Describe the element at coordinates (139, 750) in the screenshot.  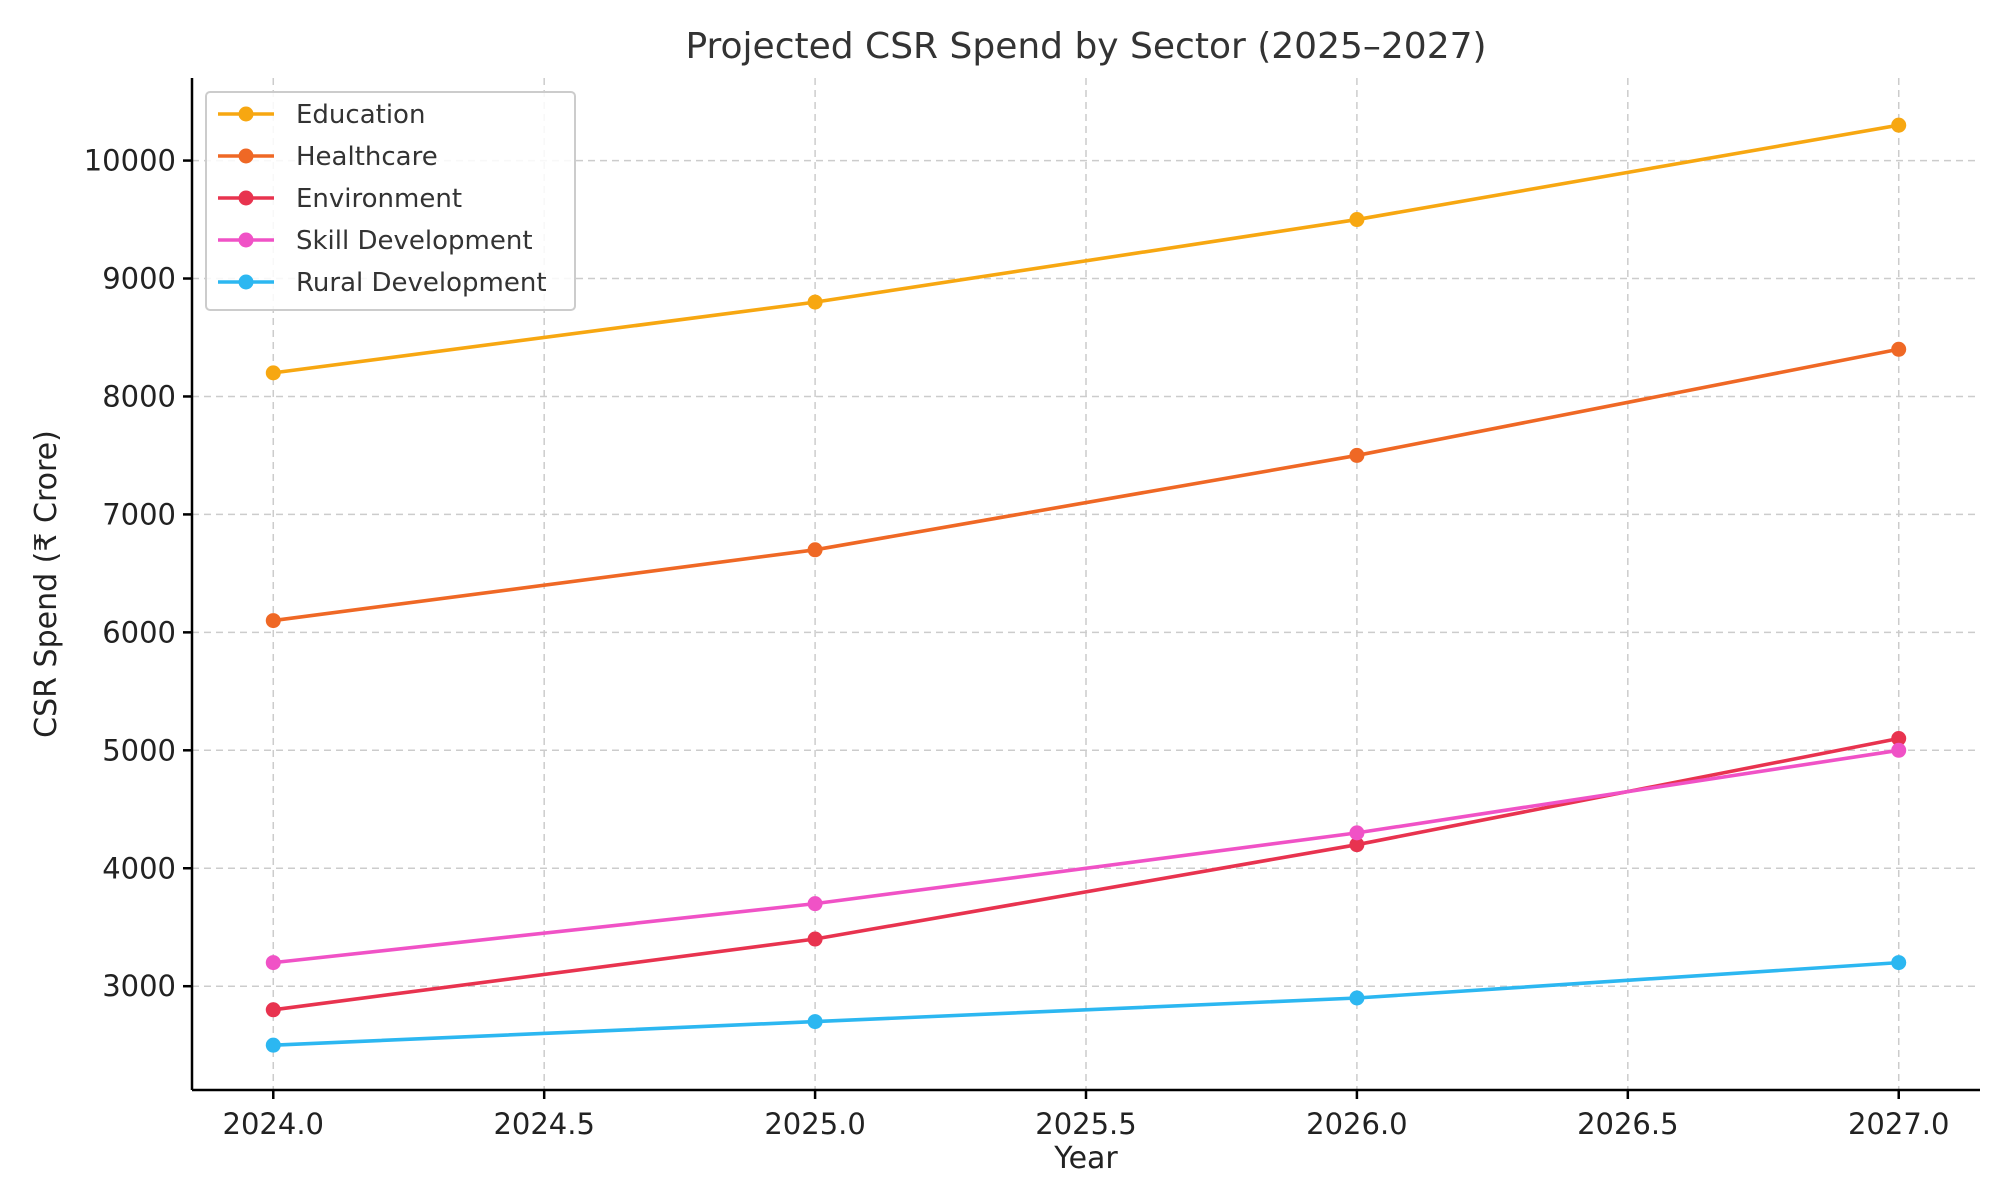
I see `y-tick-label: 5000` at that location.